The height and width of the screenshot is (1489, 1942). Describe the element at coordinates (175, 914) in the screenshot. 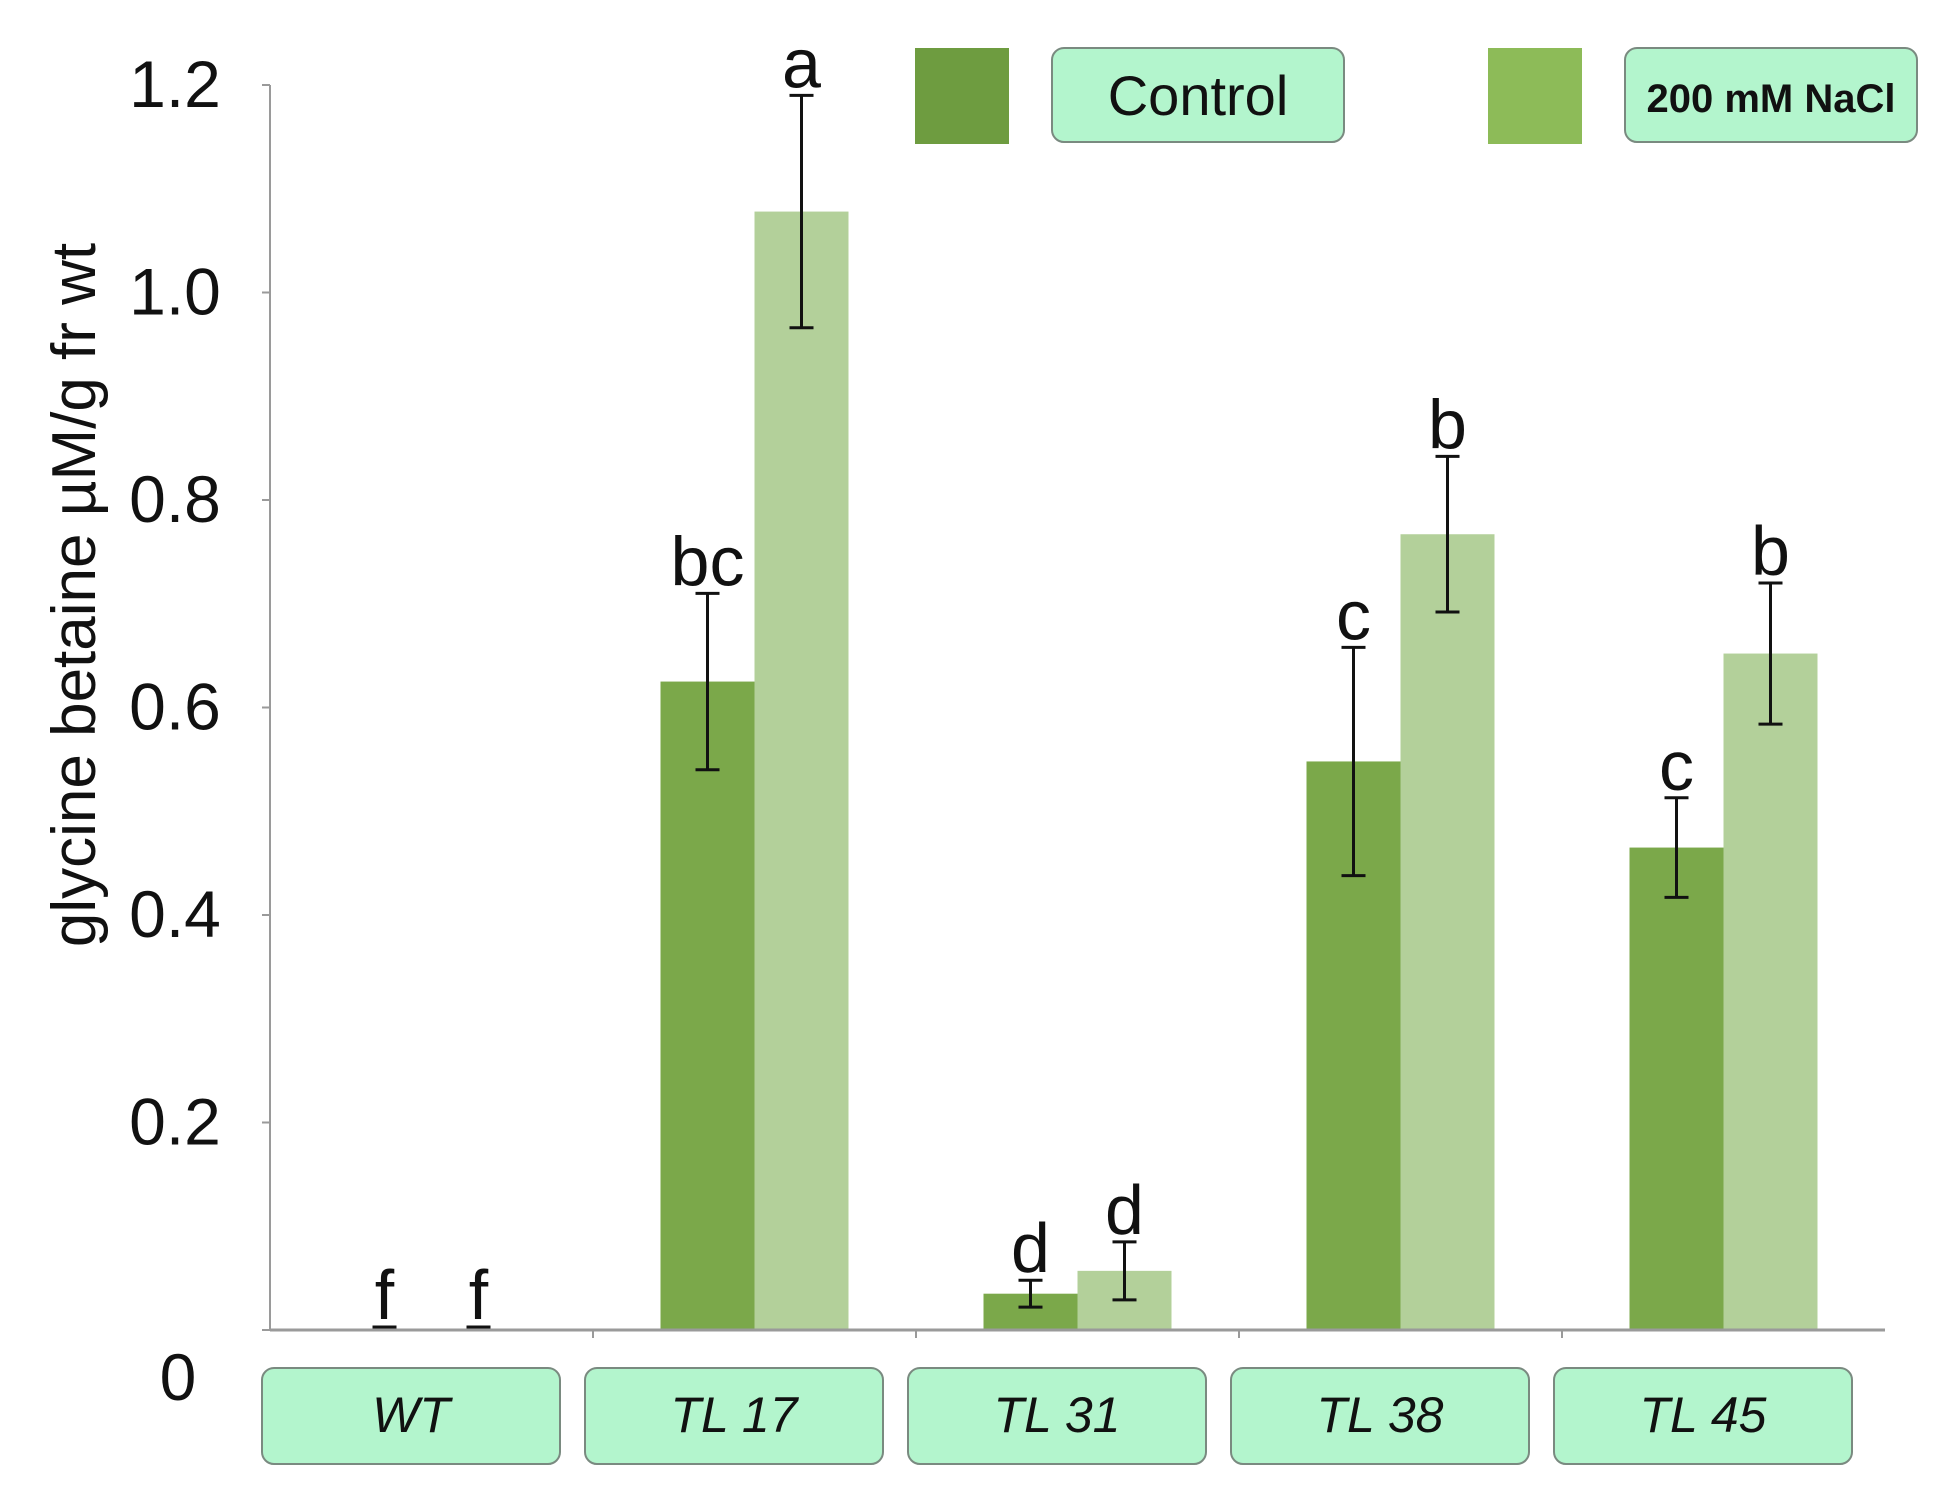

I see `y-tick-label: 0.4` at that location.